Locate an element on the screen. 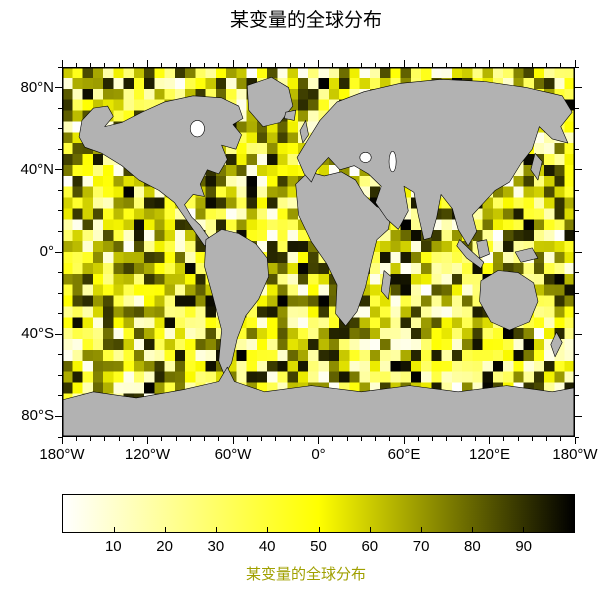 The height and width of the screenshot is (600, 612). continent-eurasia is located at coordinates (434, 162).